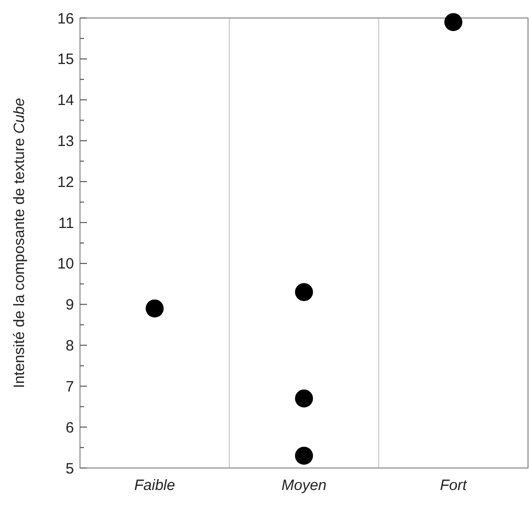 This screenshot has height=509, width=529. Describe the element at coordinates (65, 264) in the screenshot. I see `y-tick-label: 10` at that location.